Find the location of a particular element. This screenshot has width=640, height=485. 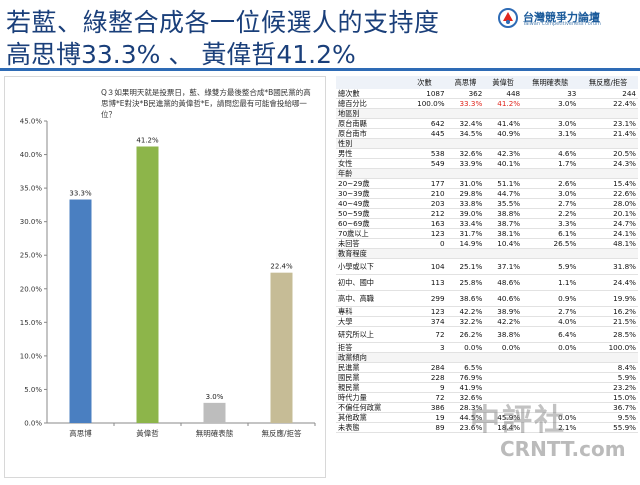

value-cell: 6.5% is located at coordinates (465, 367).